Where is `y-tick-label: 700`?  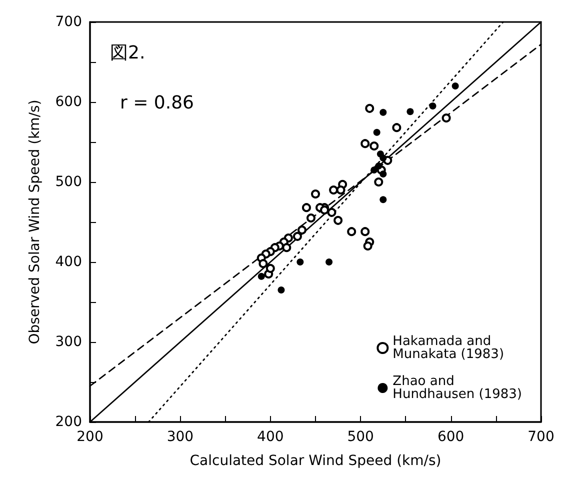 y-tick-label: 700 is located at coordinates (68, 22).